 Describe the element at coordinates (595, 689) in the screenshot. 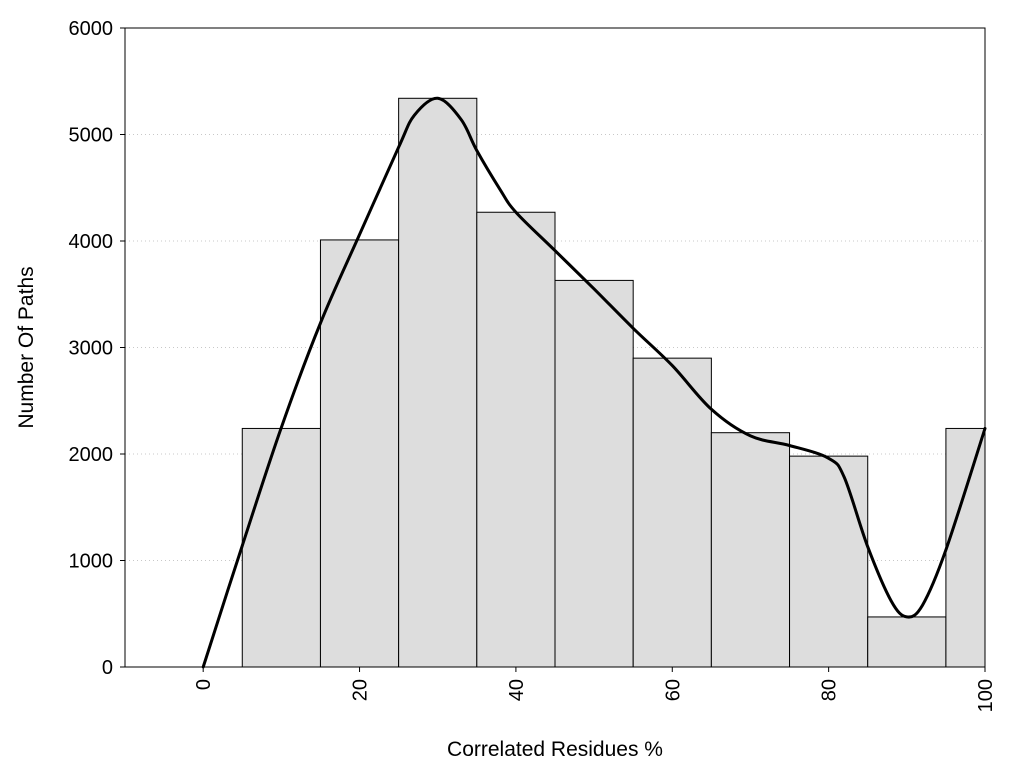

I see `x-axis: 0 20 40 60 80 100` at that location.